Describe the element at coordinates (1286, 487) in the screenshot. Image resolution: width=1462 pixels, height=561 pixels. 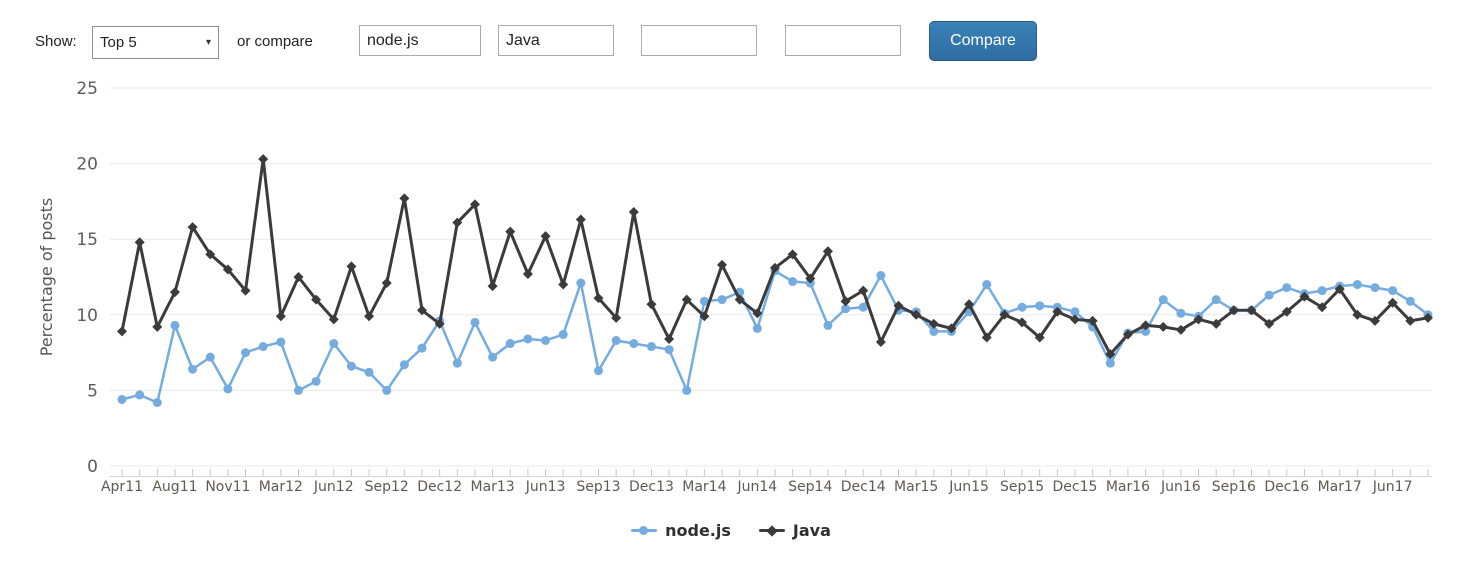
I see `x-tick-label: Dec16` at that location.